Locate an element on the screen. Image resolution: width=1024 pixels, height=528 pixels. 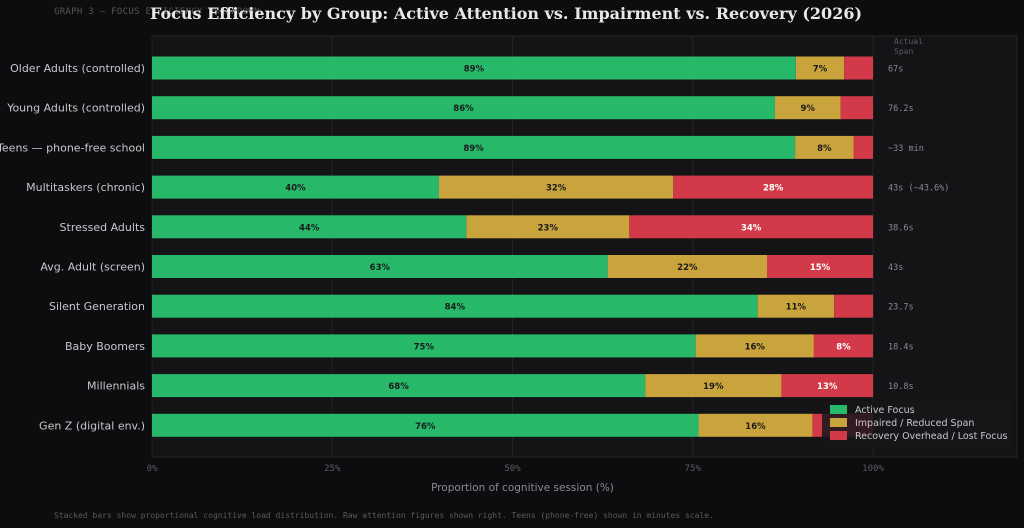
data-label: 34% is located at coordinates (751, 228).